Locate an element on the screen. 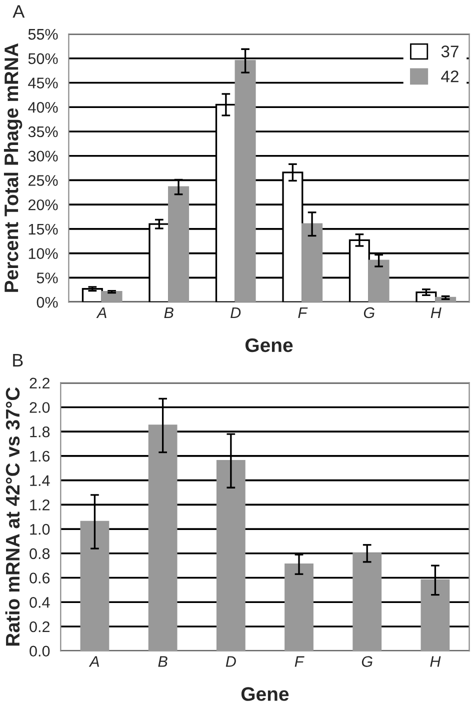  y-tick-label: 1.6 is located at coordinates (40, 456).